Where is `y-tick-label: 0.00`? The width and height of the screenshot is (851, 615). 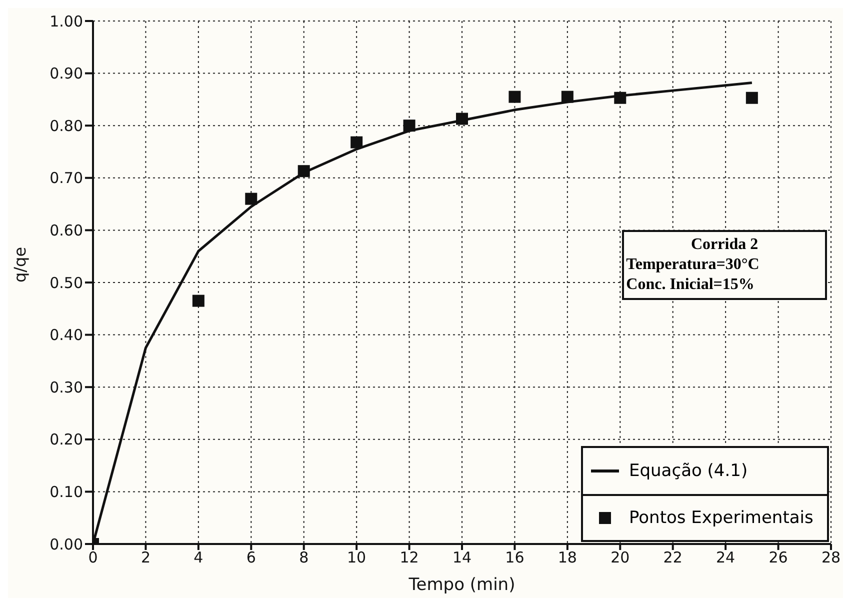 y-tick-label: 0.00 is located at coordinates (66, 544).